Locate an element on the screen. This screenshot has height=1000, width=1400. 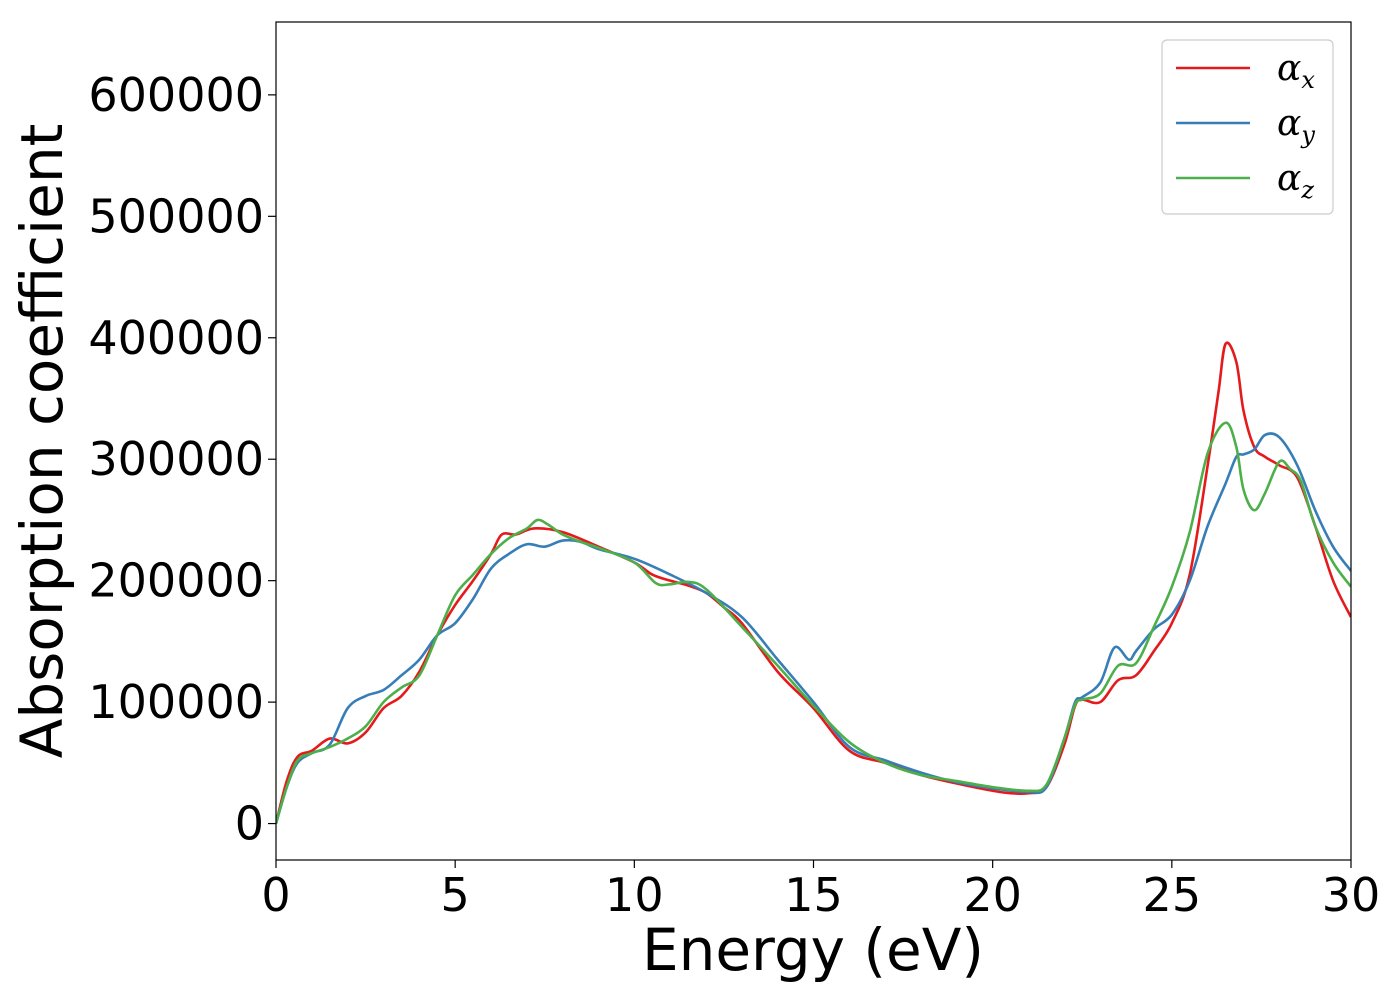
y-tick-label: 400000 is located at coordinates (176, 338).